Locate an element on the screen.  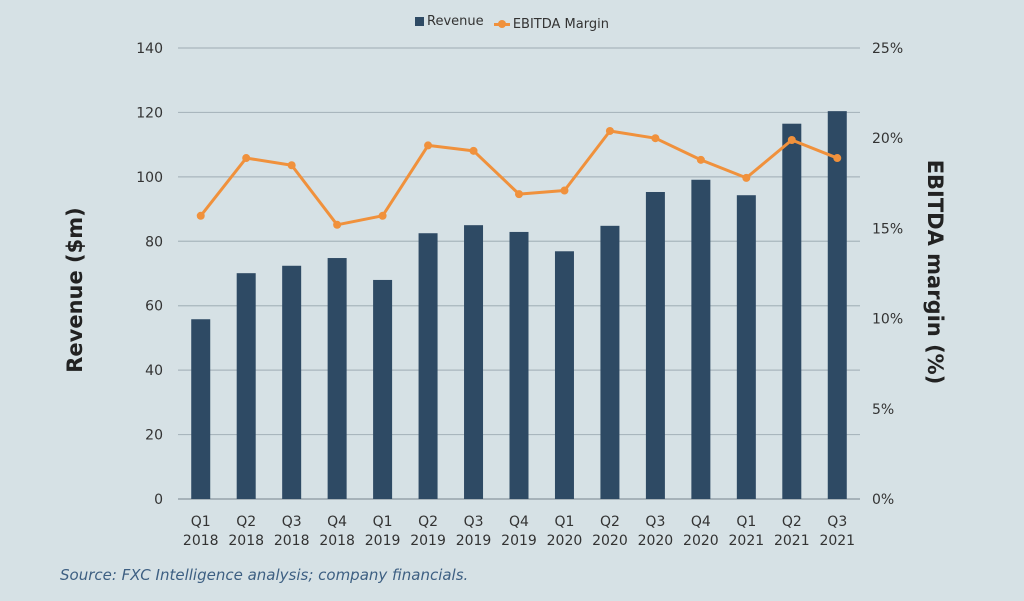
bar-q1-2021 is located at coordinates (746, 347).